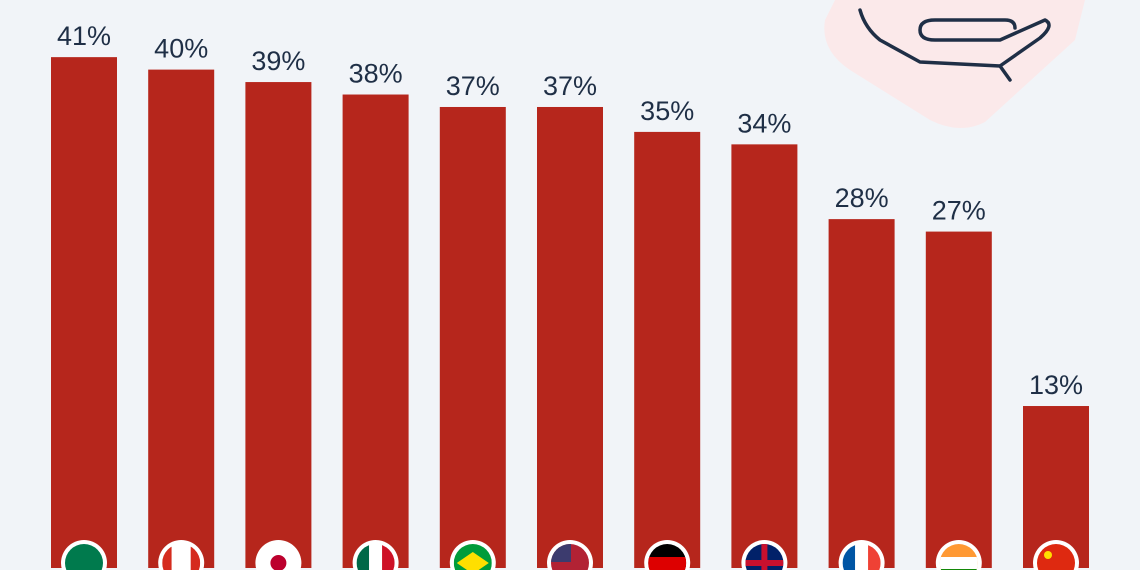  What do you see at coordinates (959, 211) in the screenshot?
I see `value-label: 27%` at bounding box center [959, 211].